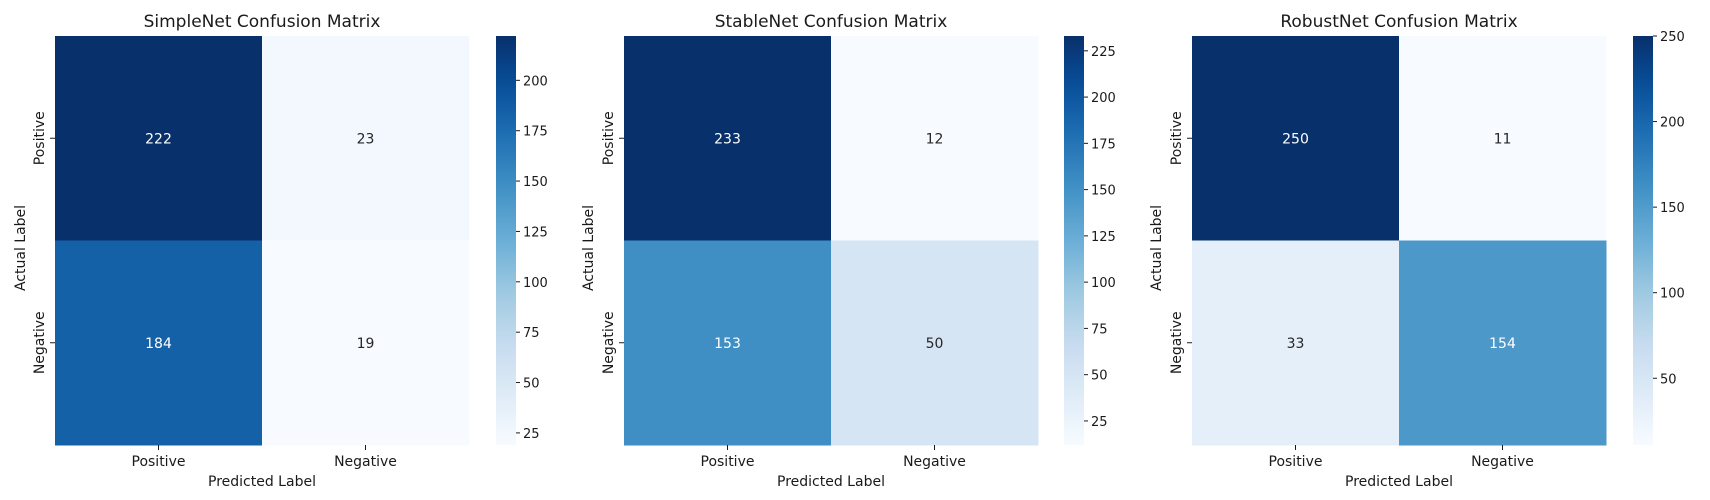  I want to click on colorbar-tick-label: 250, so click(1672, 37).